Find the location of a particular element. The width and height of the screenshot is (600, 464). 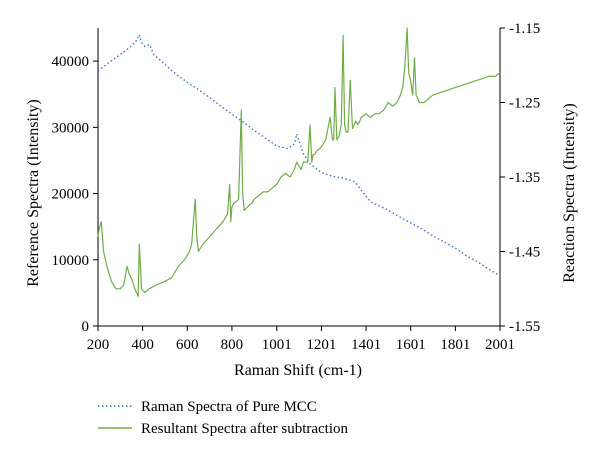

y-tick-label-left: 40000 is located at coordinates (71, 62).